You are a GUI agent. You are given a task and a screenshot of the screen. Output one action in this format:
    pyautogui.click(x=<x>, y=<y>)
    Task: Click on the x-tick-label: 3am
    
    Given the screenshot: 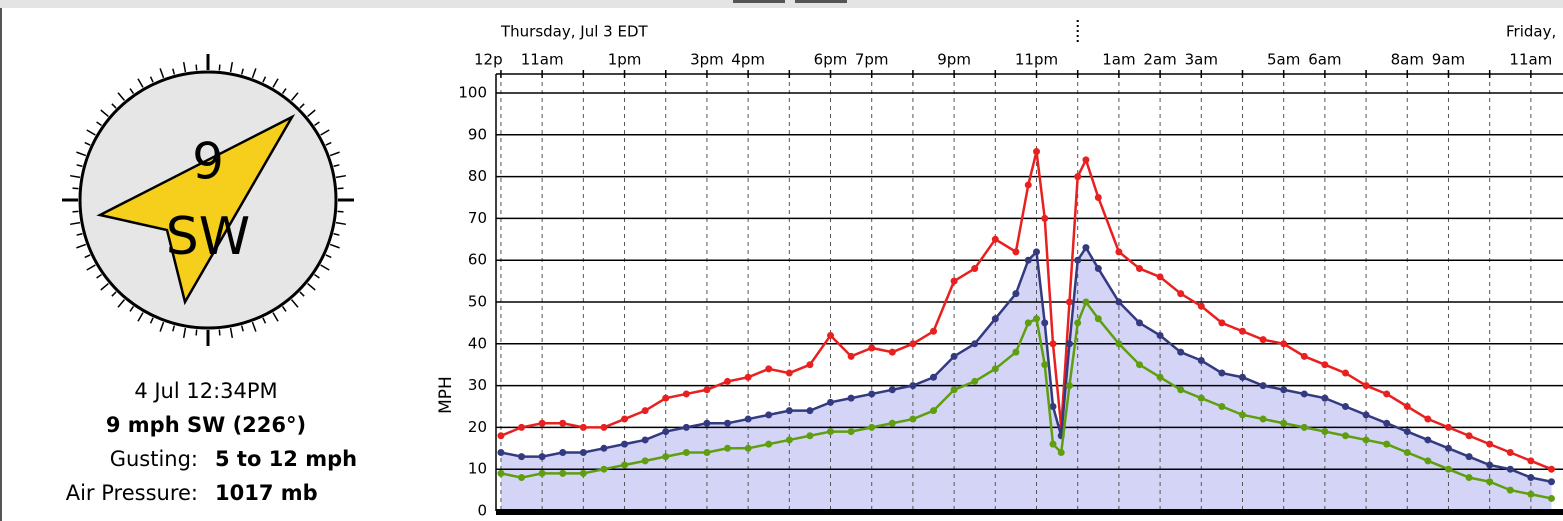 What is the action you would take?
    pyautogui.click(x=1201, y=60)
    